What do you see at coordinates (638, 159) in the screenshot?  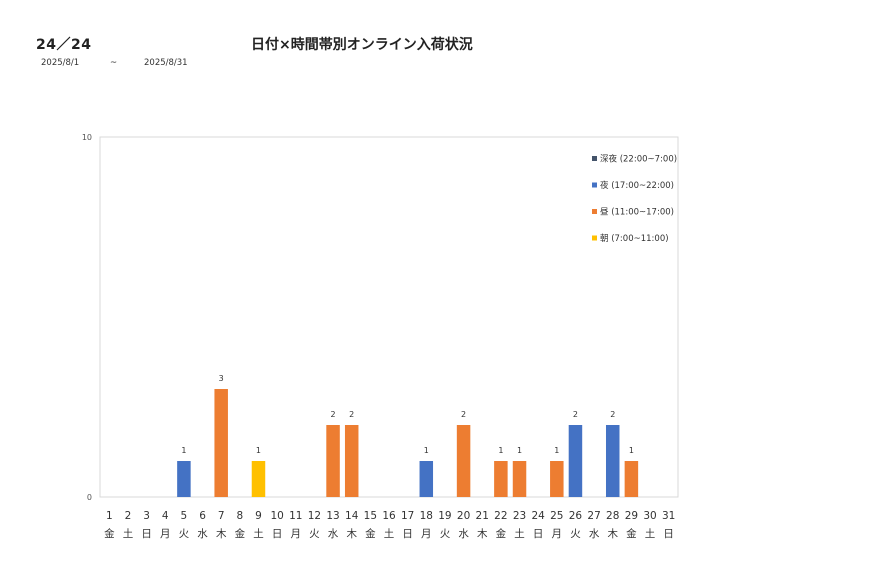 I see `legend-label: 深夜 (22:00~7:00)` at bounding box center [638, 159].